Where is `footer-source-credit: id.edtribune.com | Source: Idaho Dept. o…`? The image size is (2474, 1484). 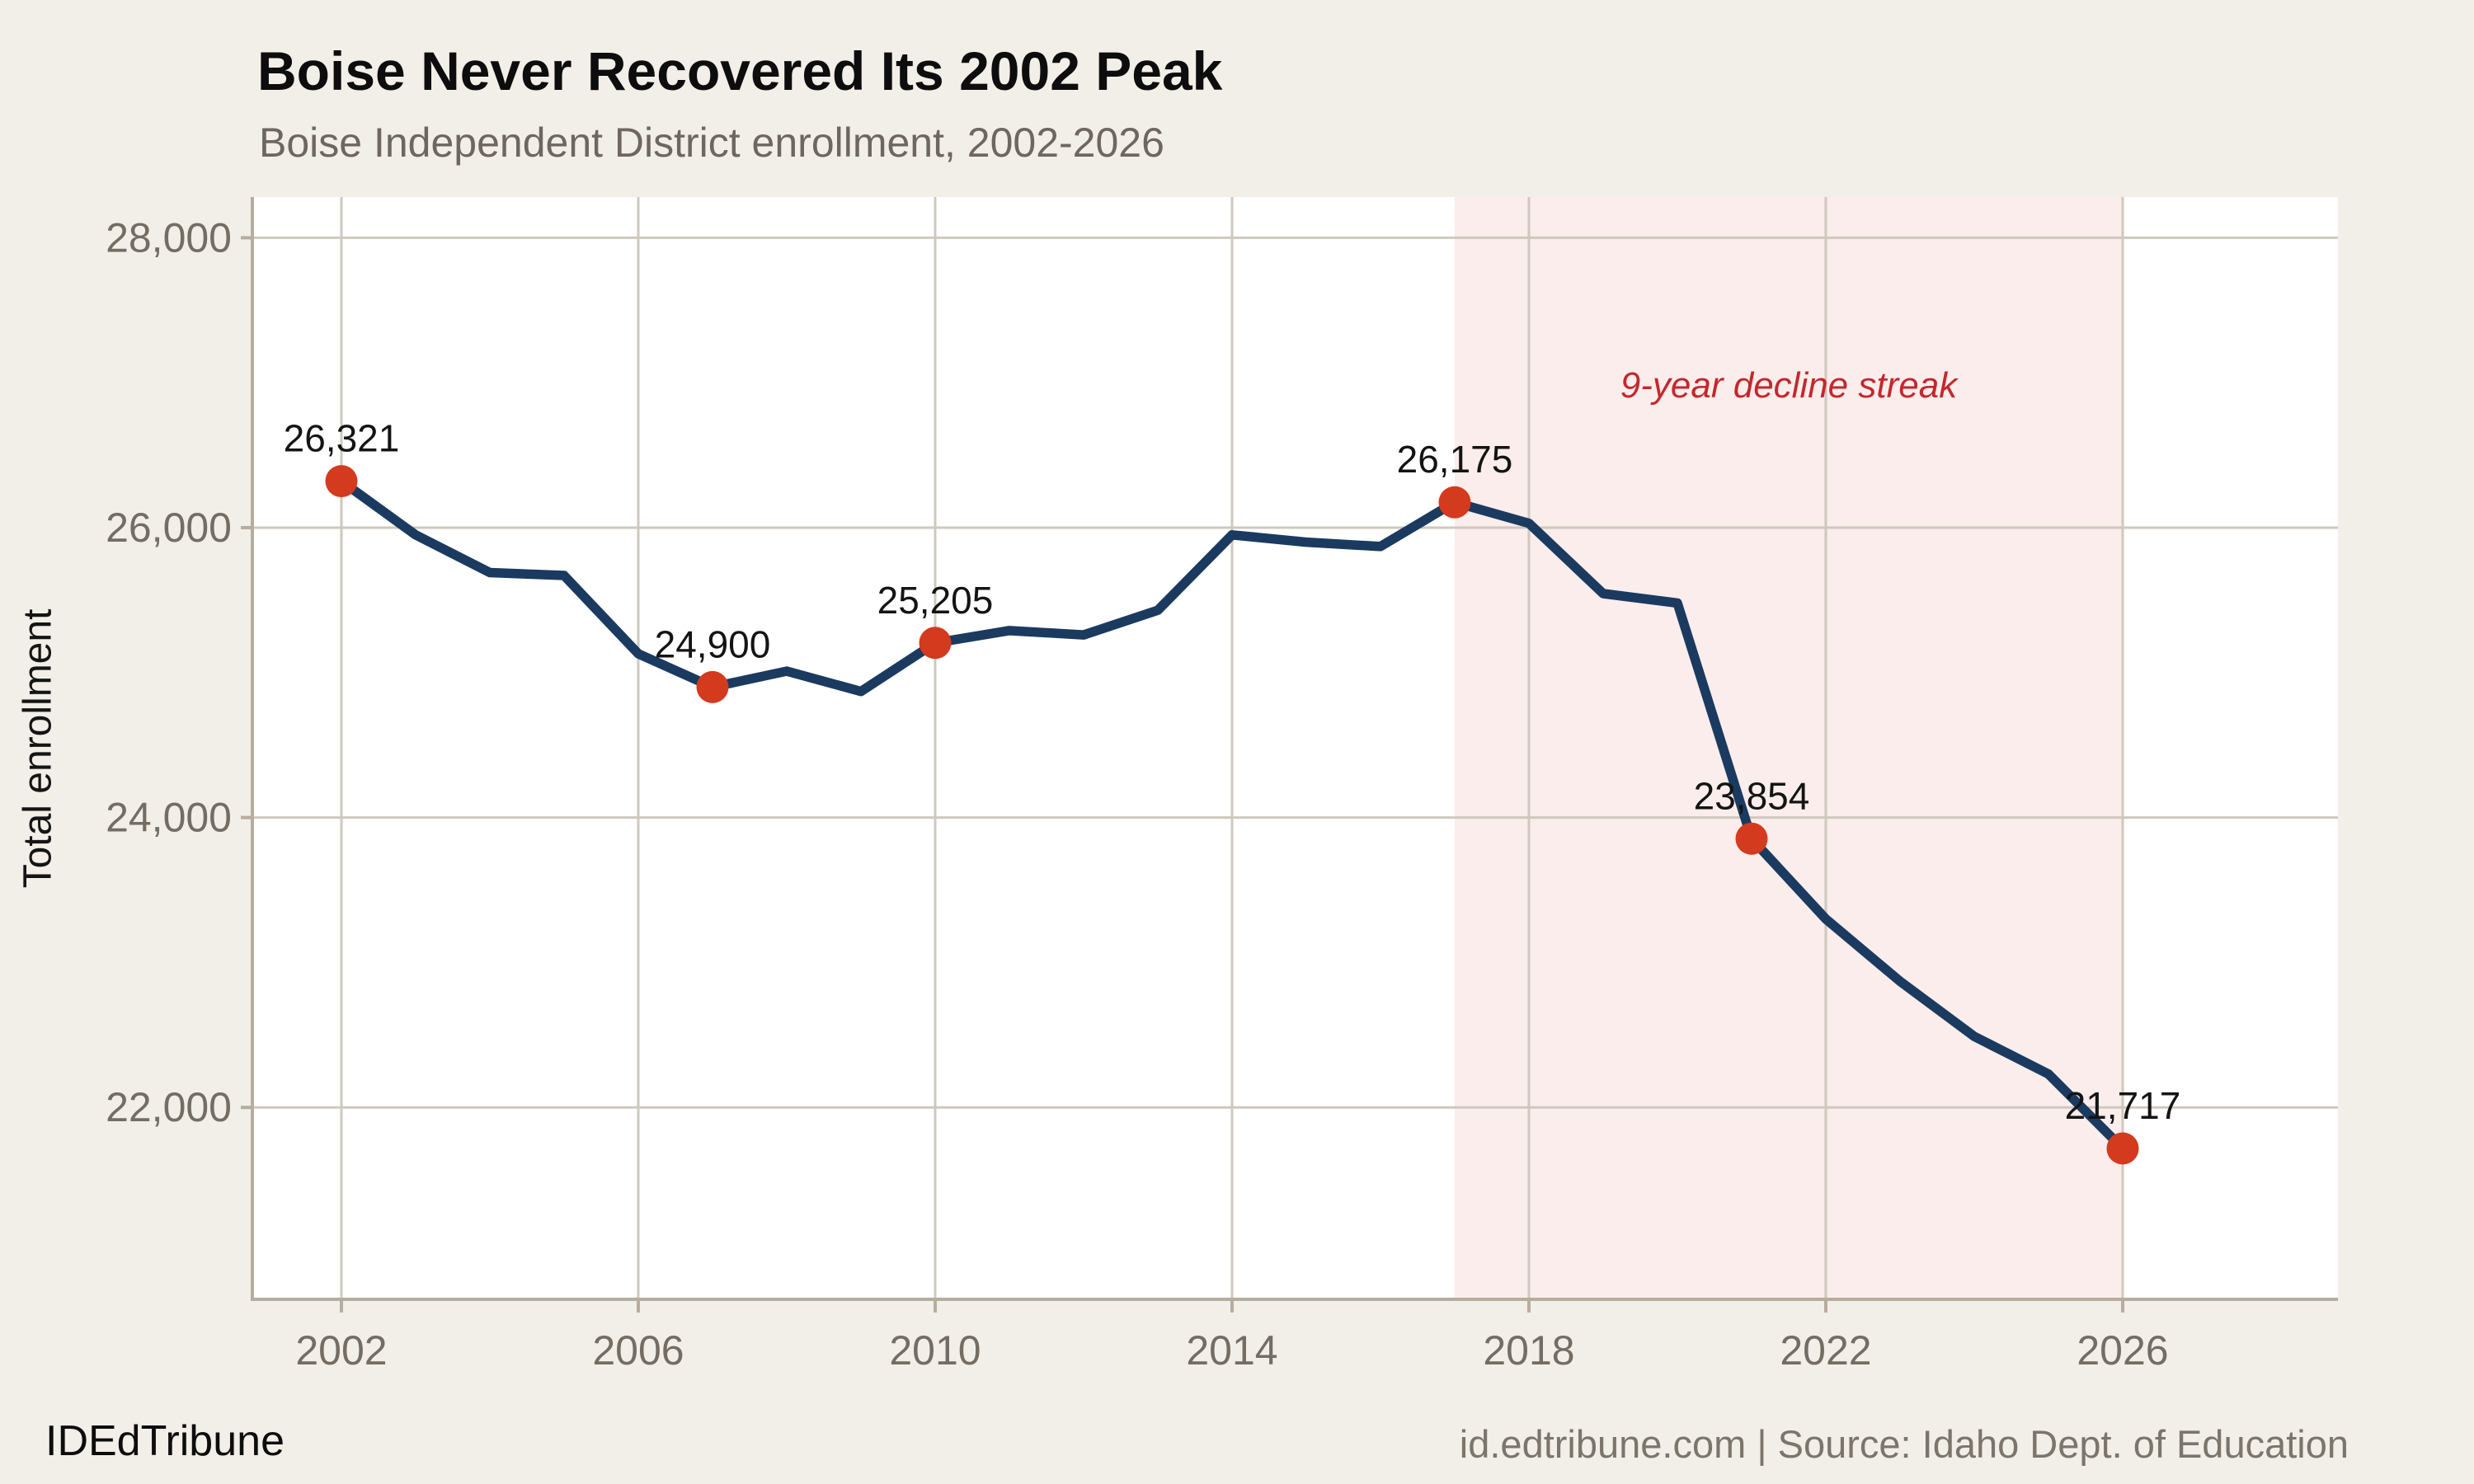
footer-source-credit: id.edtribune.com | Source: Idaho Dept. o… is located at coordinates (1904, 1444).